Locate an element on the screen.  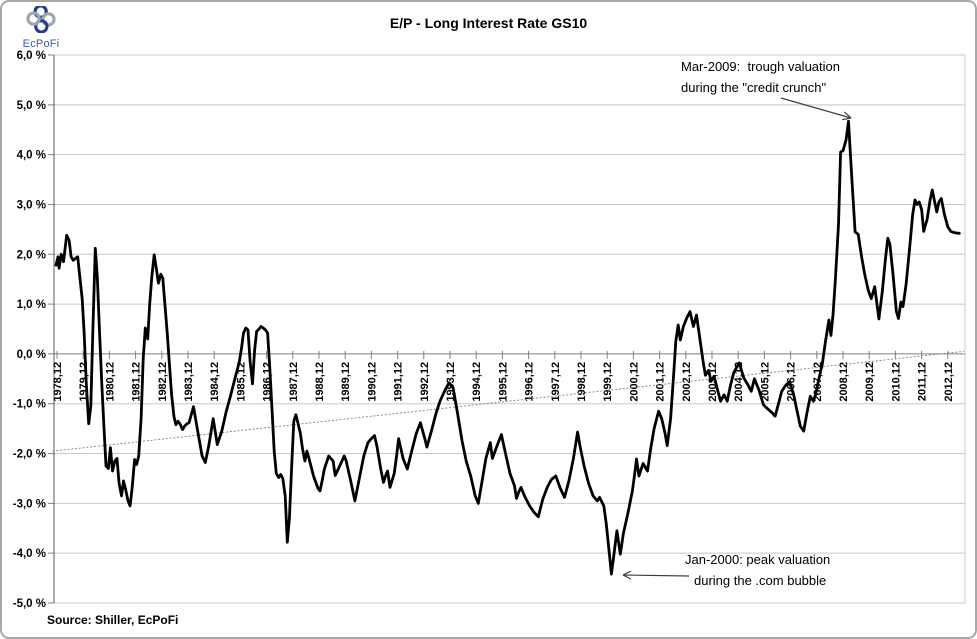
x-tick-label: 2012,12 is located at coordinates (949, 382).